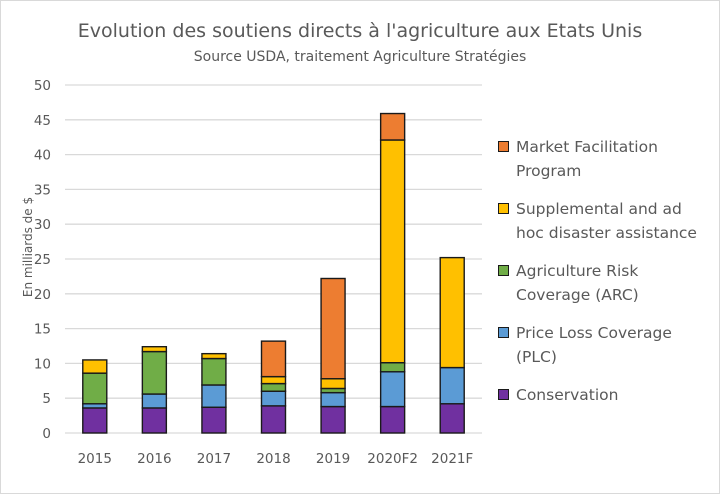 The width and height of the screenshot is (720, 494). Describe the element at coordinates (42, 225) in the screenshot. I see `y-tick-label: 30` at that location.